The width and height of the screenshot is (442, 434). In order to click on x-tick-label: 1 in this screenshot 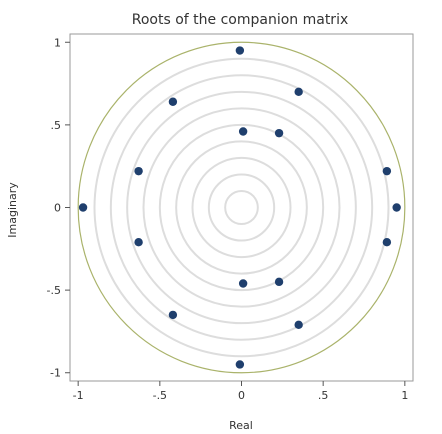, I will do `click(404, 395)`.